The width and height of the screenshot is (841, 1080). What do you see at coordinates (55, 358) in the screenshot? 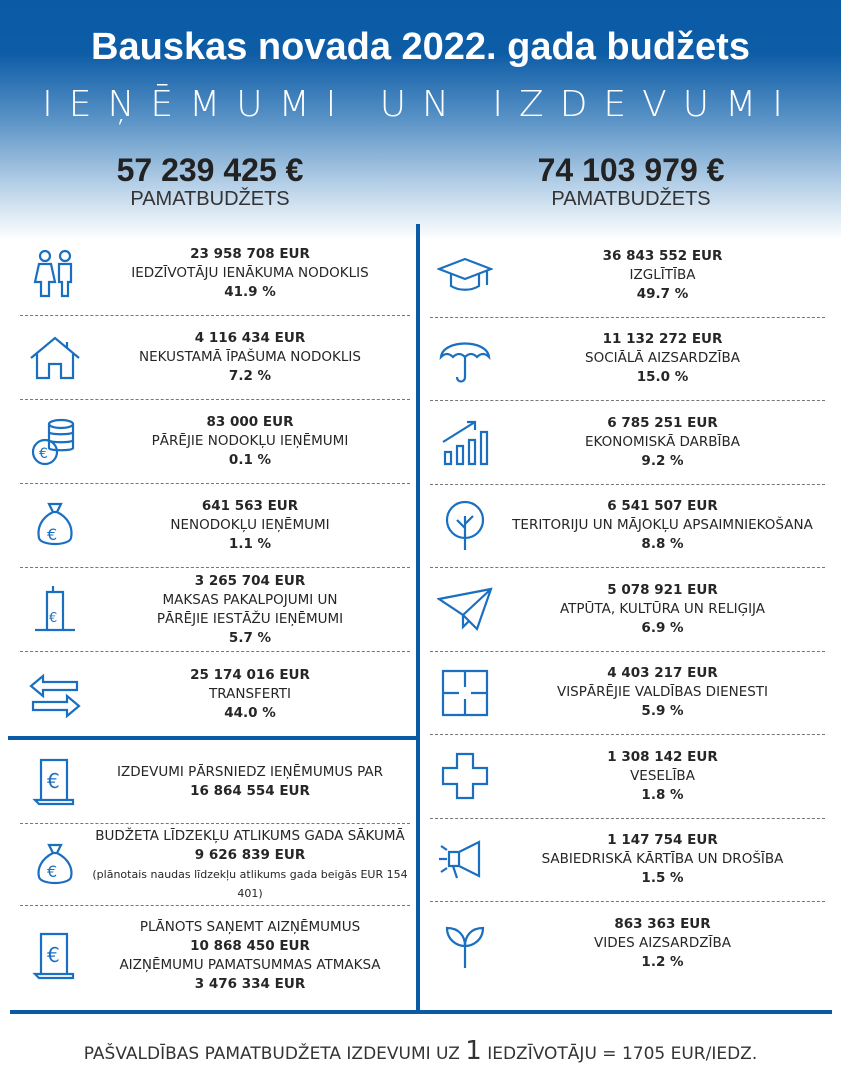
I see `house-icon` at bounding box center [55, 358].